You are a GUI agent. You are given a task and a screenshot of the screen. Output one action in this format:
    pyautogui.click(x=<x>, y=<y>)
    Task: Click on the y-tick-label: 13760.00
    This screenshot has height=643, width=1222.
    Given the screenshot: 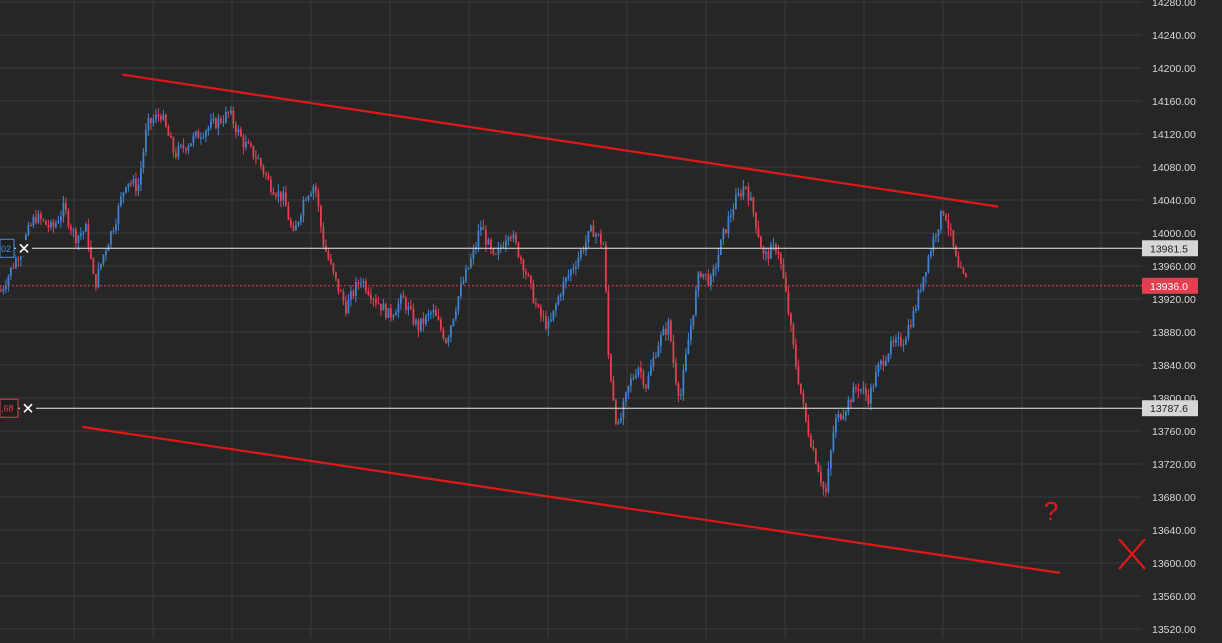 What is the action you would take?
    pyautogui.click(x=1174, y=432)
    